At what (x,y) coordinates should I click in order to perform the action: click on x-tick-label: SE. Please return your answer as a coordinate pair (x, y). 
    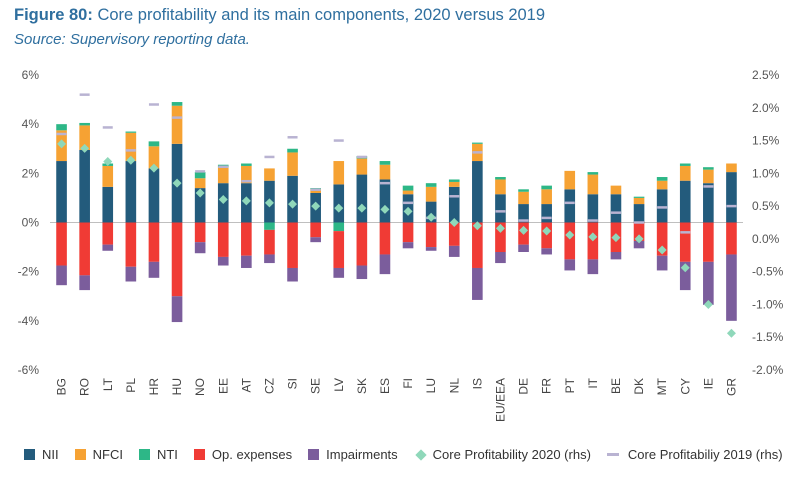
    Looking at the image, I should click on (316, 386).